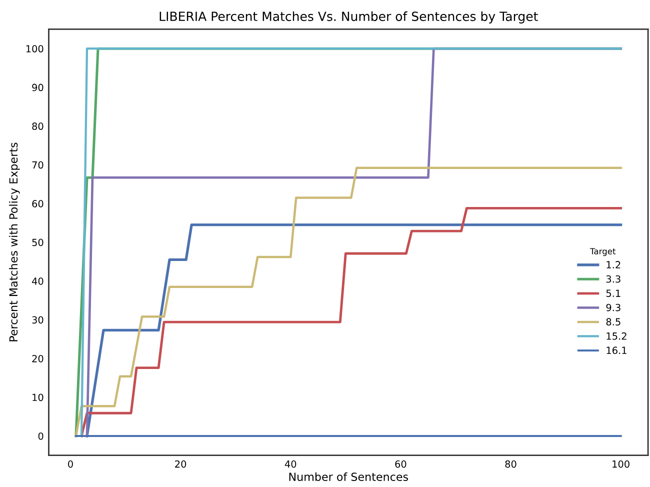  Describe the element at coordinates (613, 264) in the screenshot. I see `legend-label: 1.2` at that location.